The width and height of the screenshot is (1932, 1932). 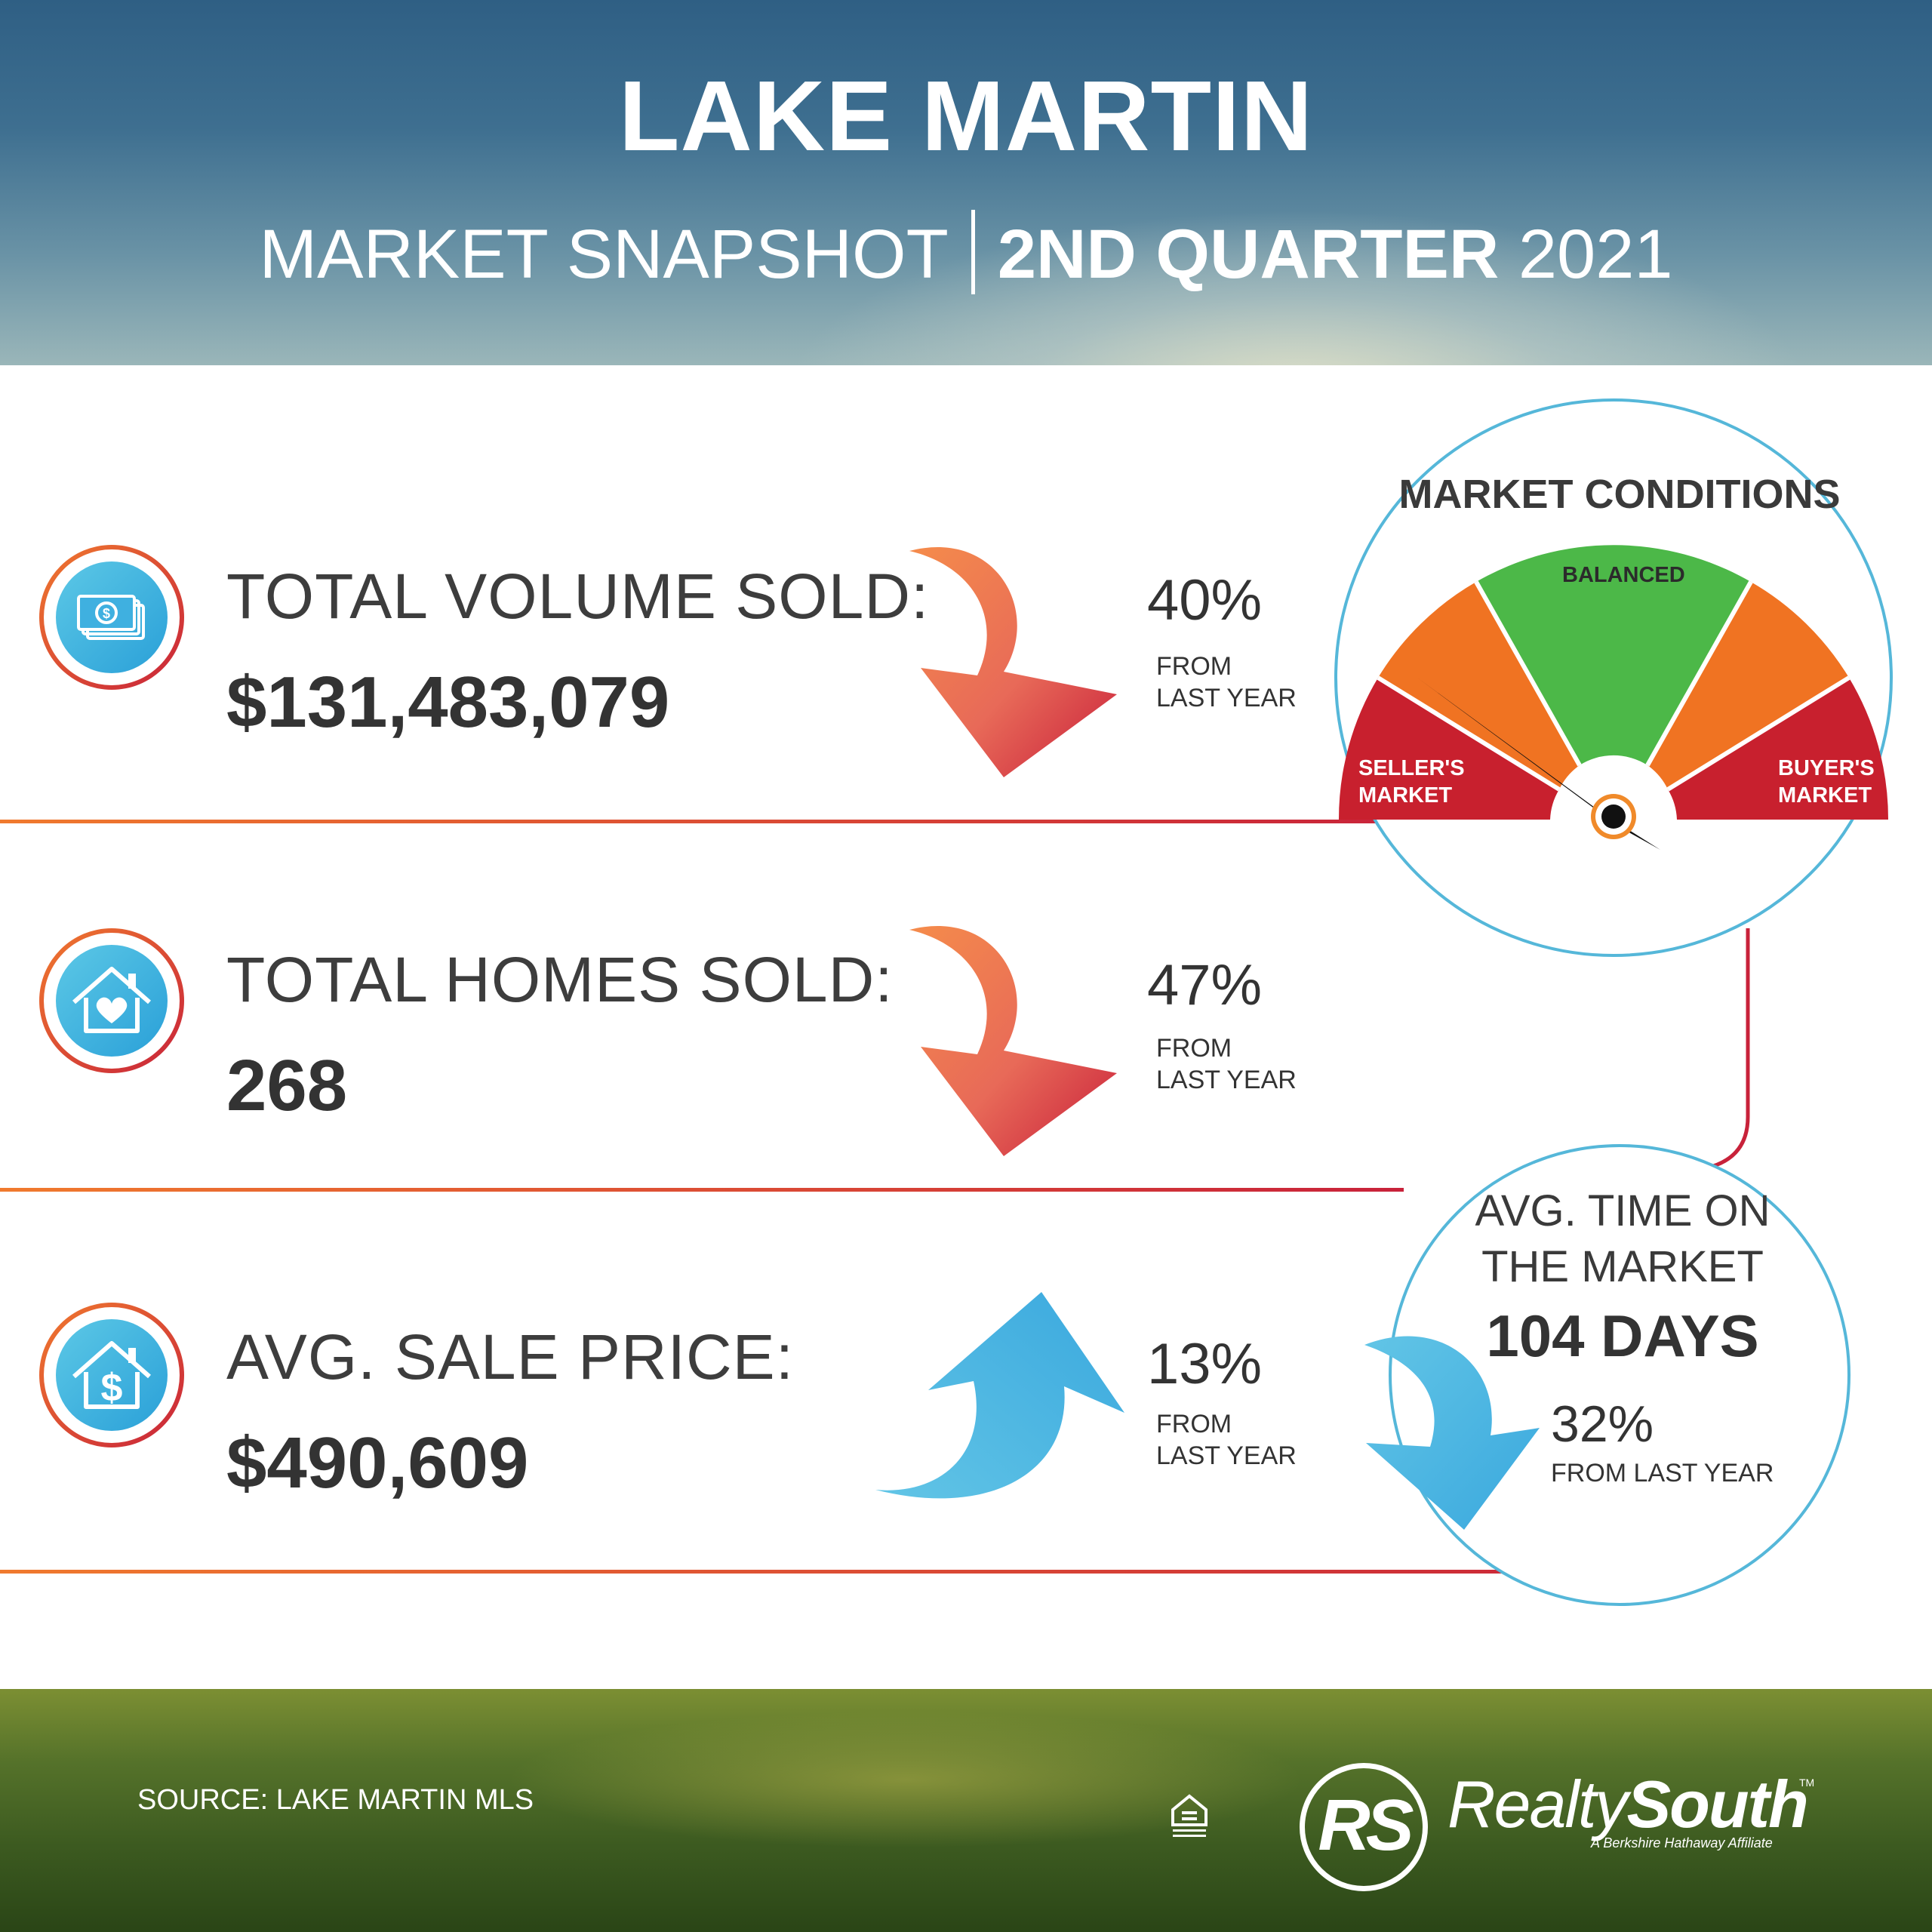 What do you see at coordinates (287, 1085) in the screenshot?
I see `homes-value: 268` at bounding box center [287, 1085].